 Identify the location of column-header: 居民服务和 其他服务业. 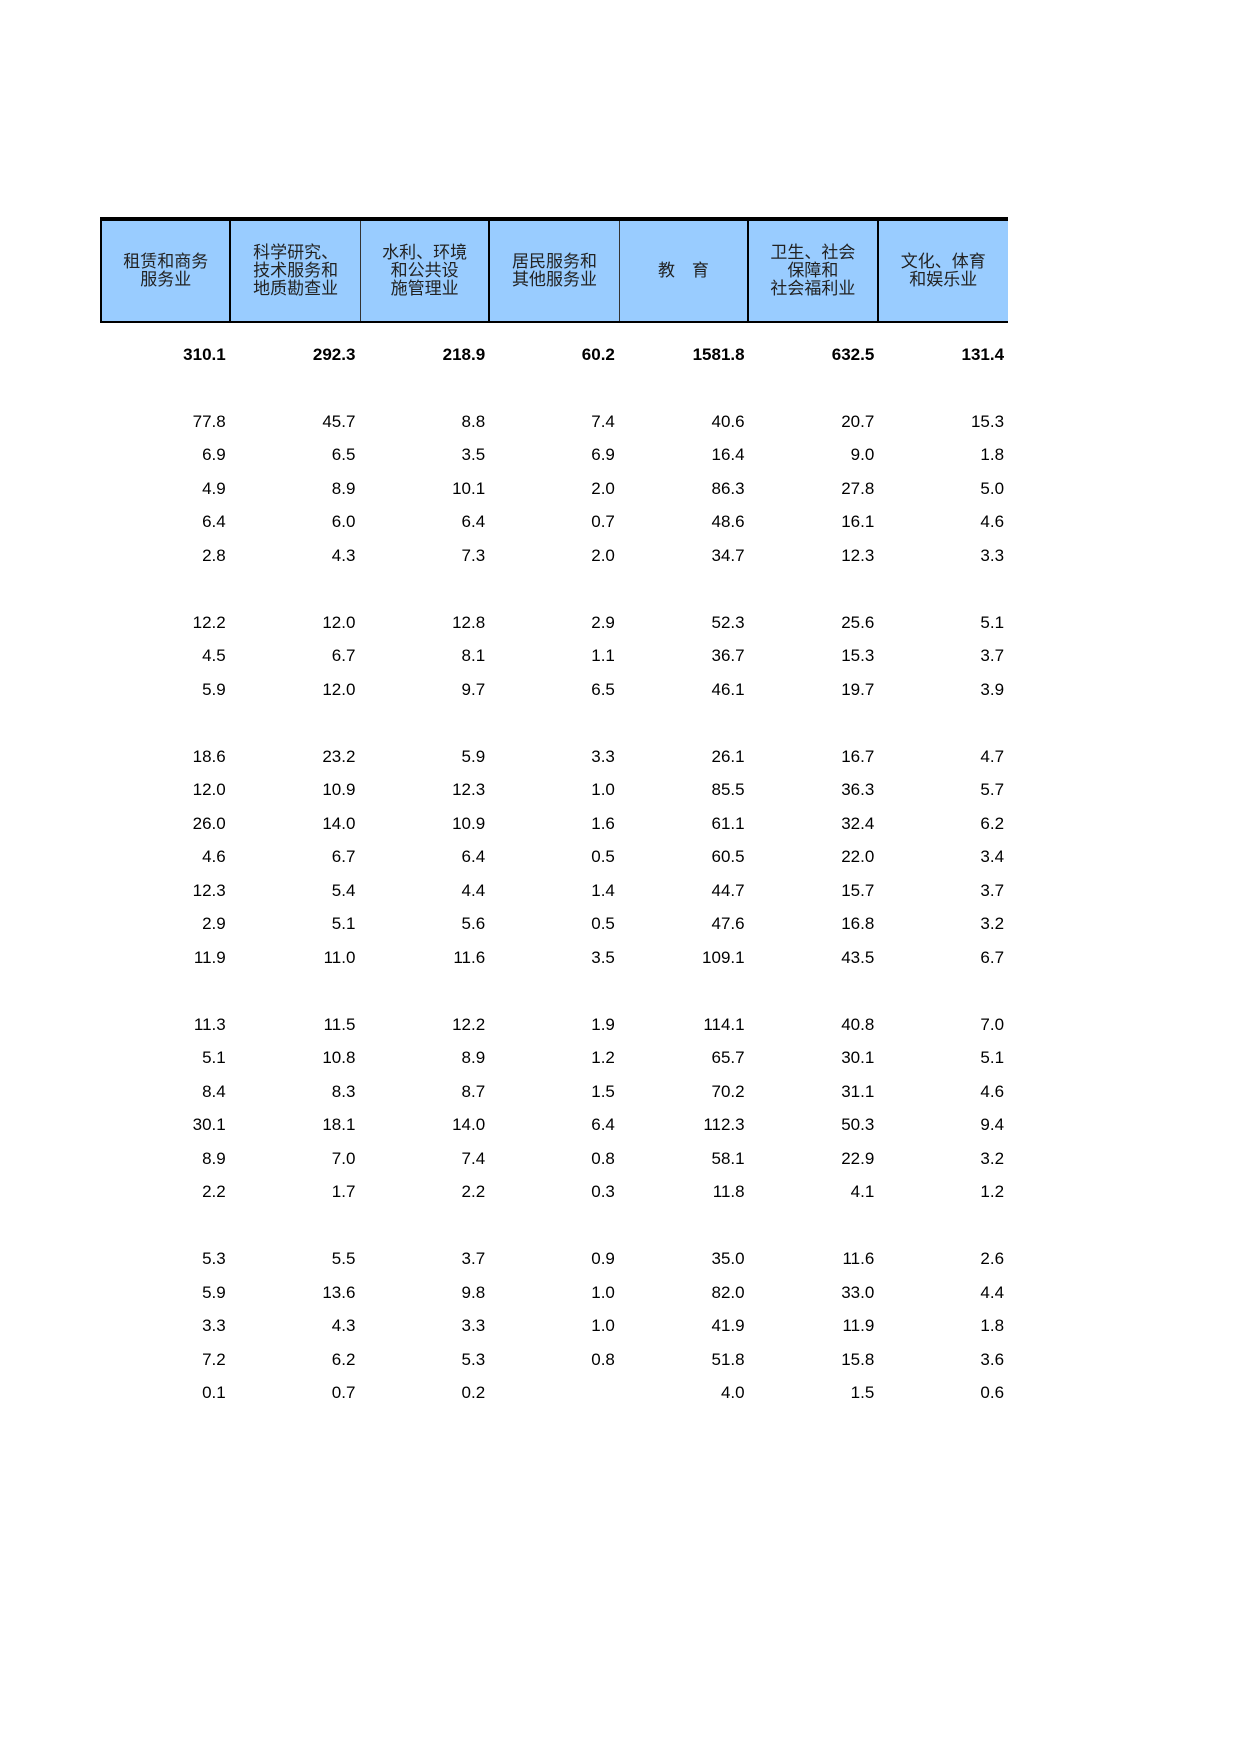
(555, 271).